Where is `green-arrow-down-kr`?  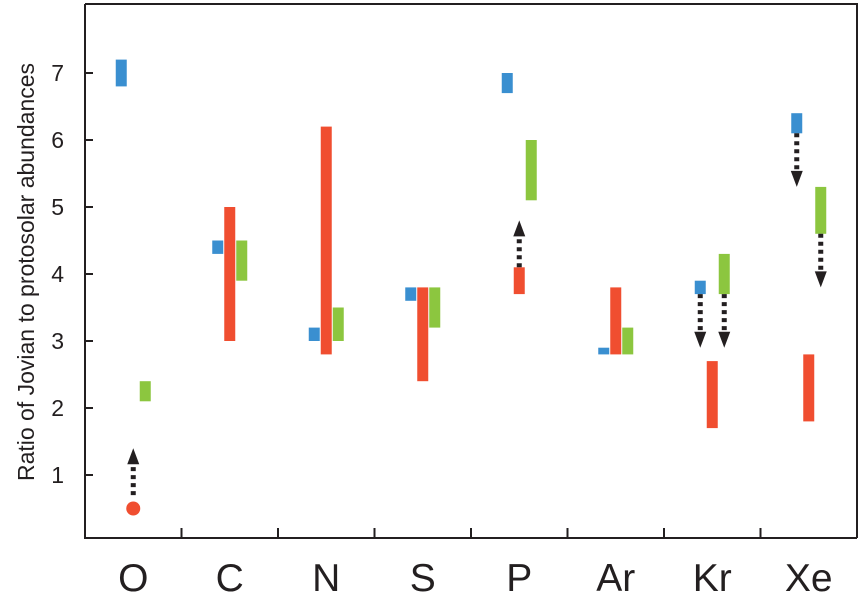 green-arrow-down-kr is located at coordinates (724, 321).